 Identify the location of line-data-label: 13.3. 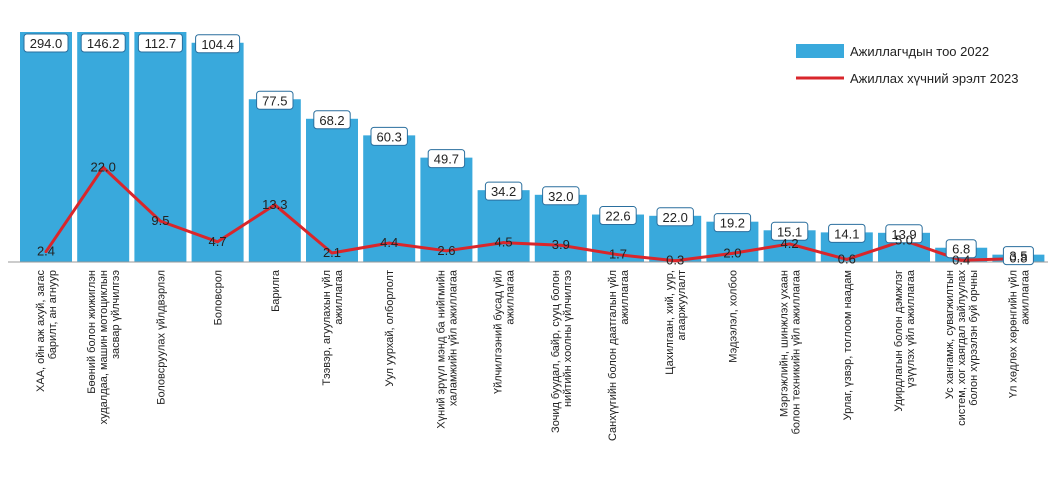
(274, 204).